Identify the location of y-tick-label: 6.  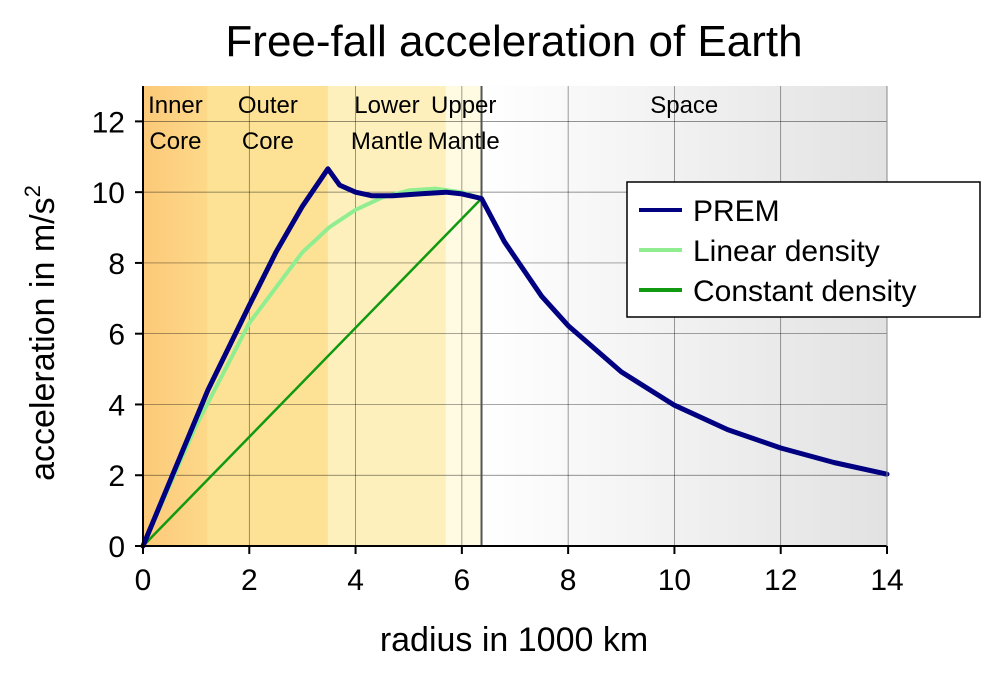
(116, 335).